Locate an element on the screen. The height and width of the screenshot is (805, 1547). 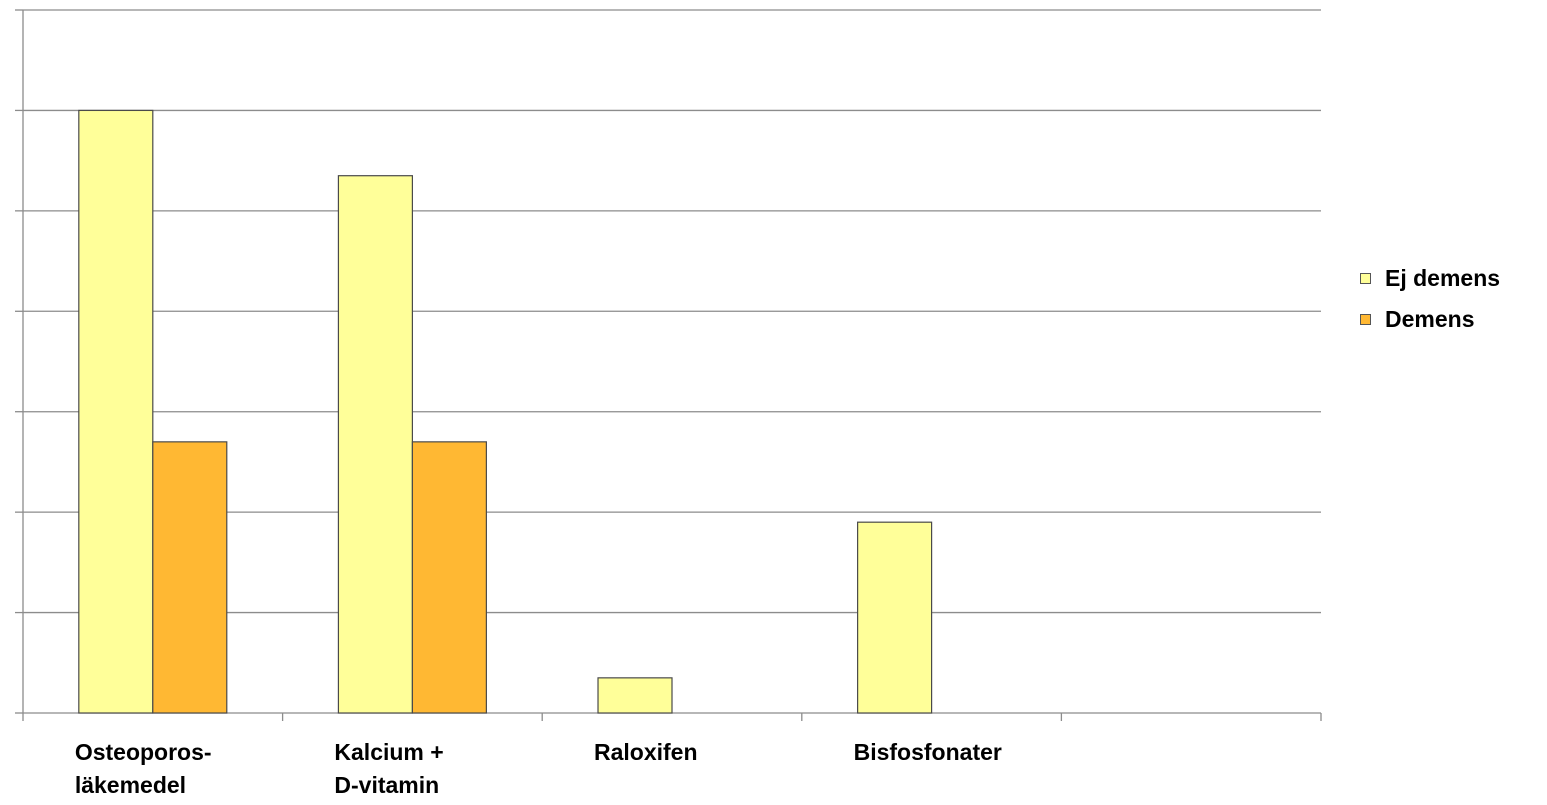
legend-label-demens: Demens is located at coordinates (1430, 319).